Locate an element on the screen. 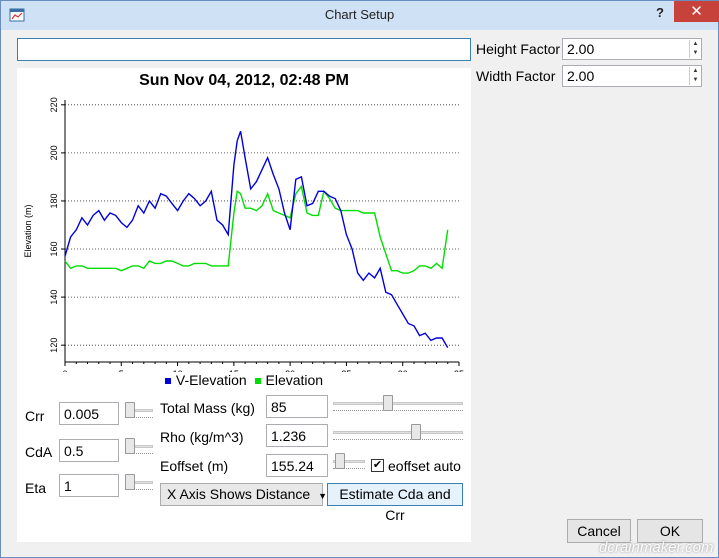 The width and height of the screenshot is (719, 558). width-factor-value: 2.00 is located at coordinates (581, 76).